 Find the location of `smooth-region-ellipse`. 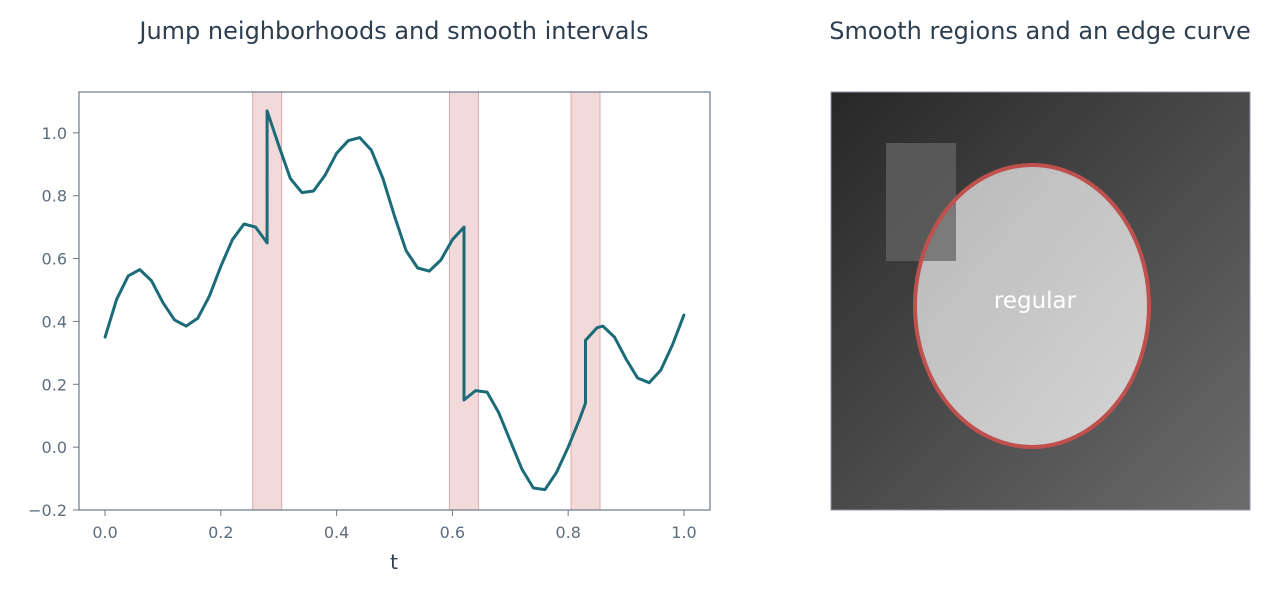

smooth-region-ellipse is located at coordinates (1032, 306).